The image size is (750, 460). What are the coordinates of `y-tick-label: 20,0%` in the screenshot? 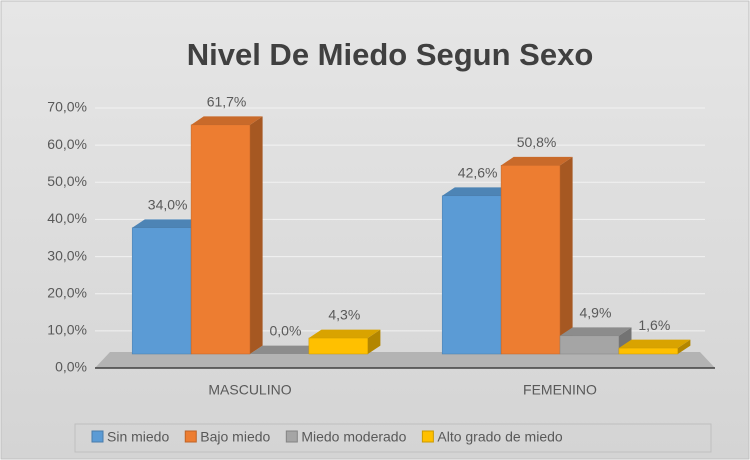 It's located at (67, 292).